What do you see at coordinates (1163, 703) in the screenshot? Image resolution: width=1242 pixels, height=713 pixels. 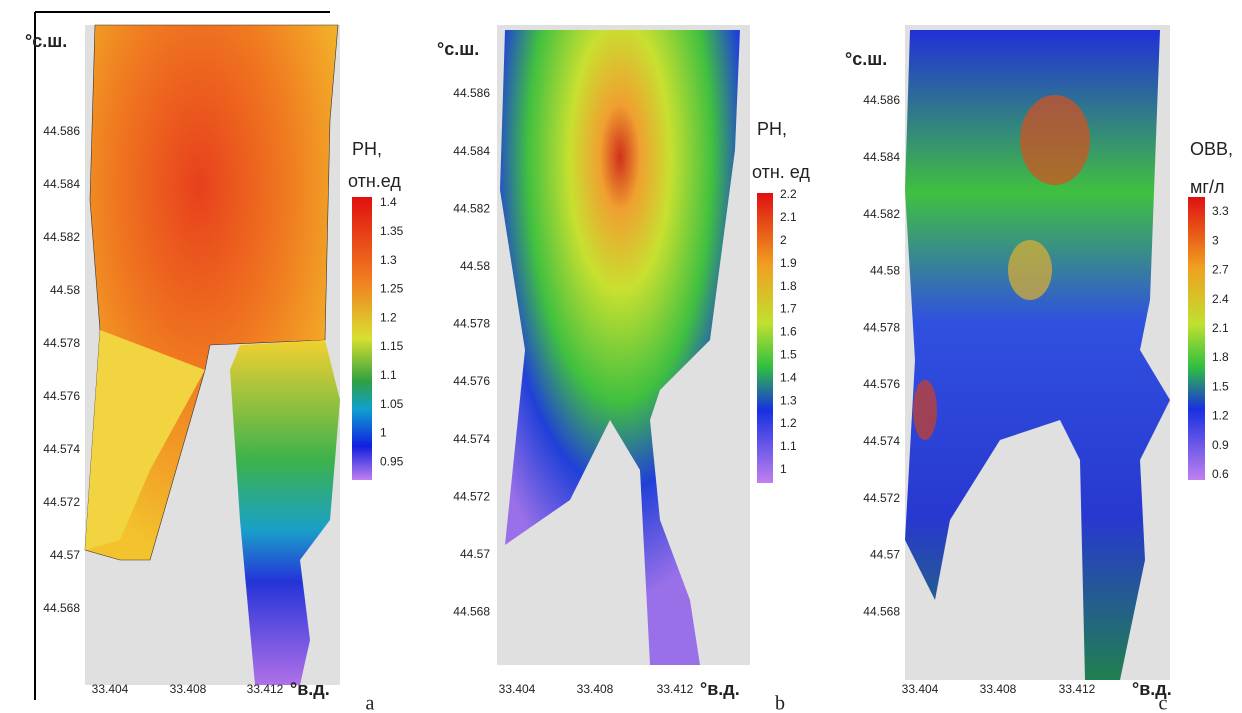 I see `panel-label: c` at bounding box center [1163, 703].